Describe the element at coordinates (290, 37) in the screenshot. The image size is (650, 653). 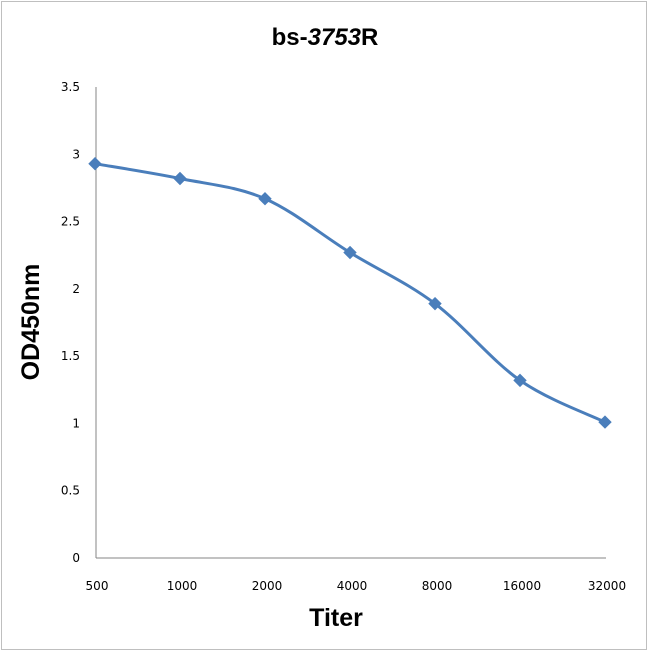
I see `chart-title-prefix: bs-` at that location.